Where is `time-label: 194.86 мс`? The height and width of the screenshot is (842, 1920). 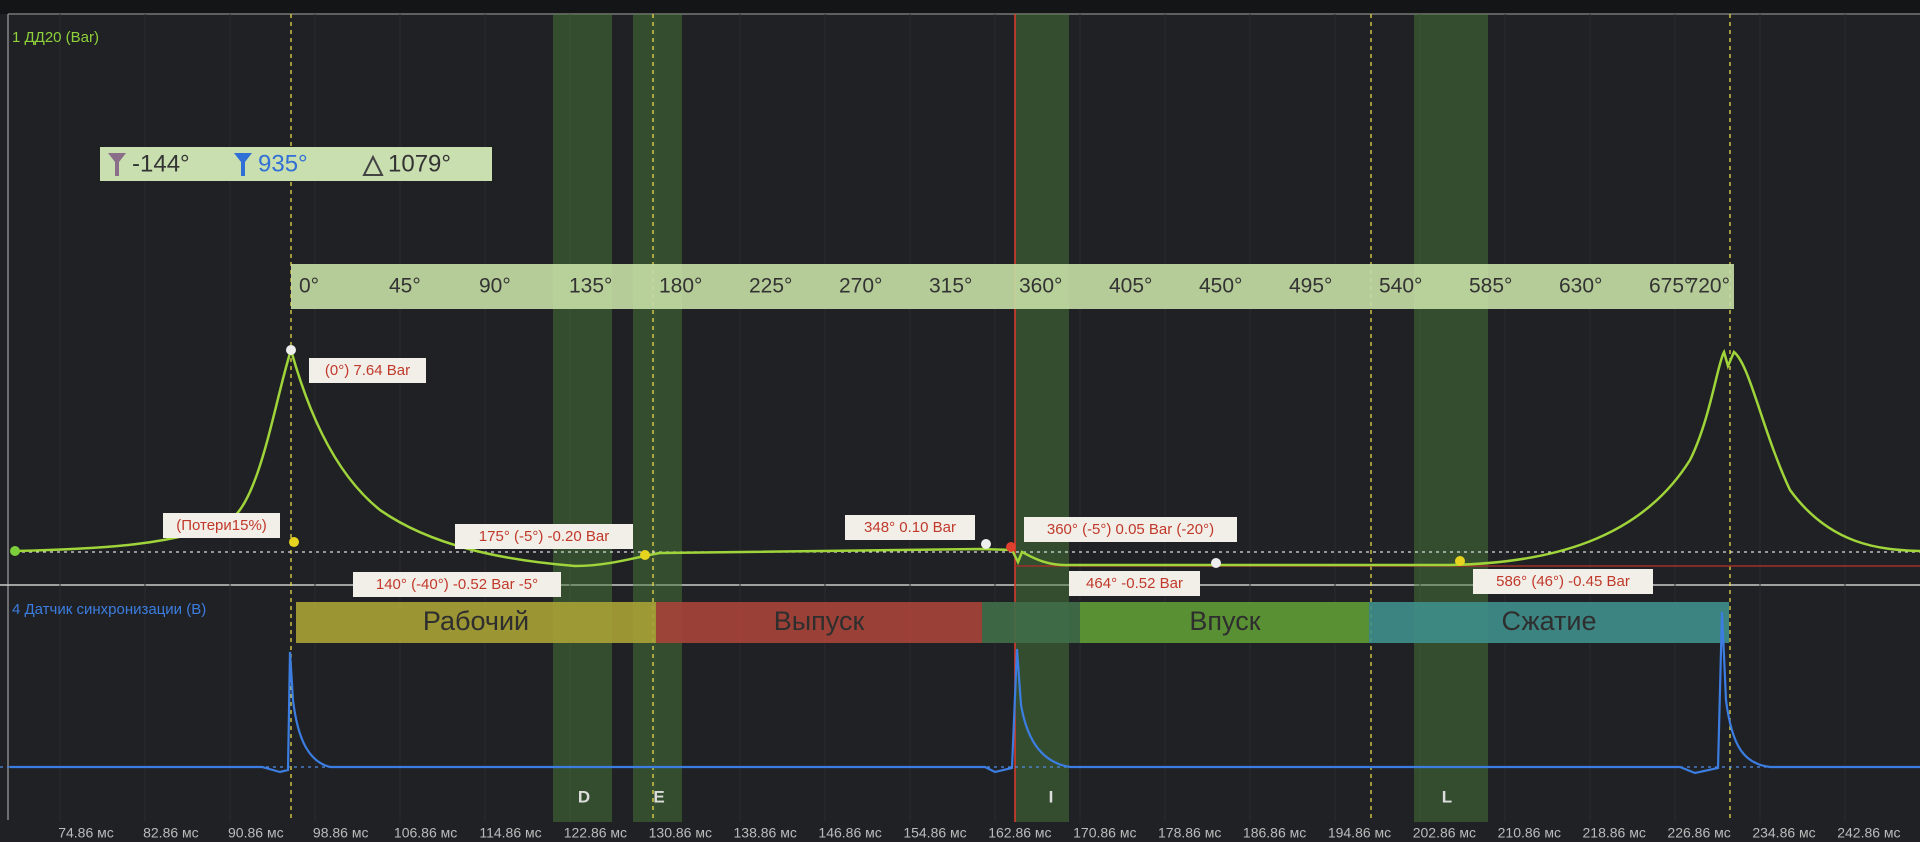 time-label: 194.86 мс is located at coordinates (1359, 833).